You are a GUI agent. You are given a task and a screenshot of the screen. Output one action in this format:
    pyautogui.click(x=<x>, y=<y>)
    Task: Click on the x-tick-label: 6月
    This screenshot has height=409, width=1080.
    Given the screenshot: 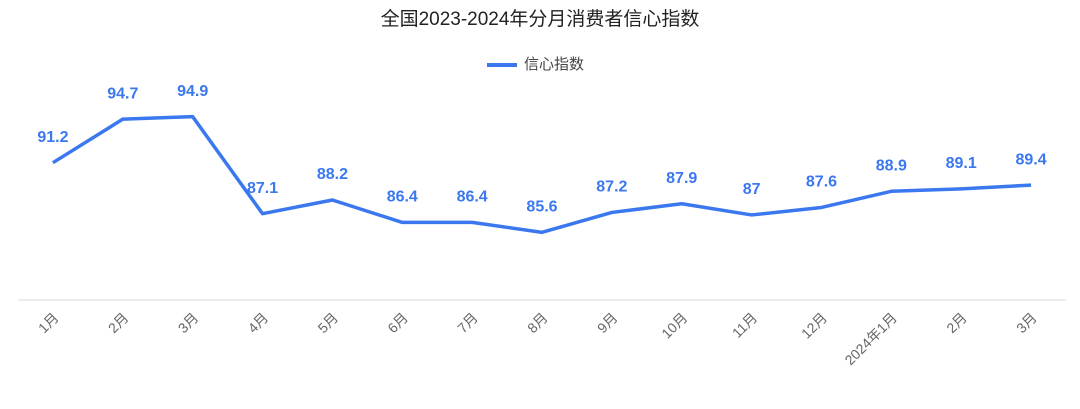 What is the action you would take?
    pyautogui.click(x=397, y=322)
    